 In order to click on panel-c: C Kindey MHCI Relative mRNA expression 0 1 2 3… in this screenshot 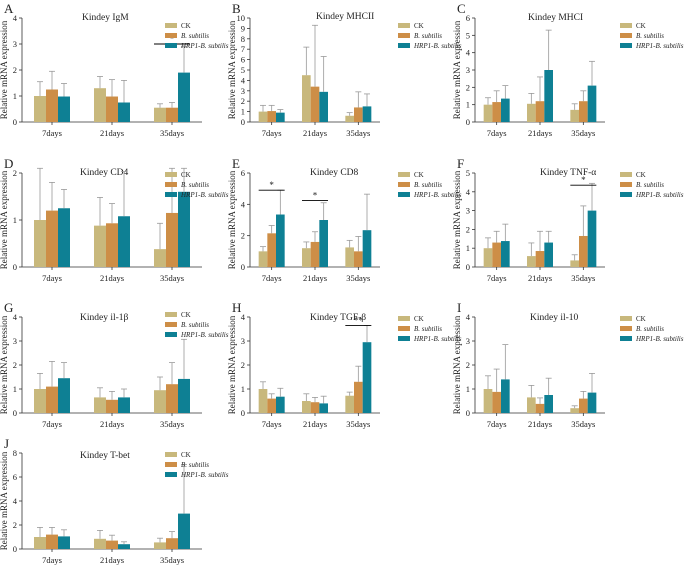, I will do `click(568, 69)`.